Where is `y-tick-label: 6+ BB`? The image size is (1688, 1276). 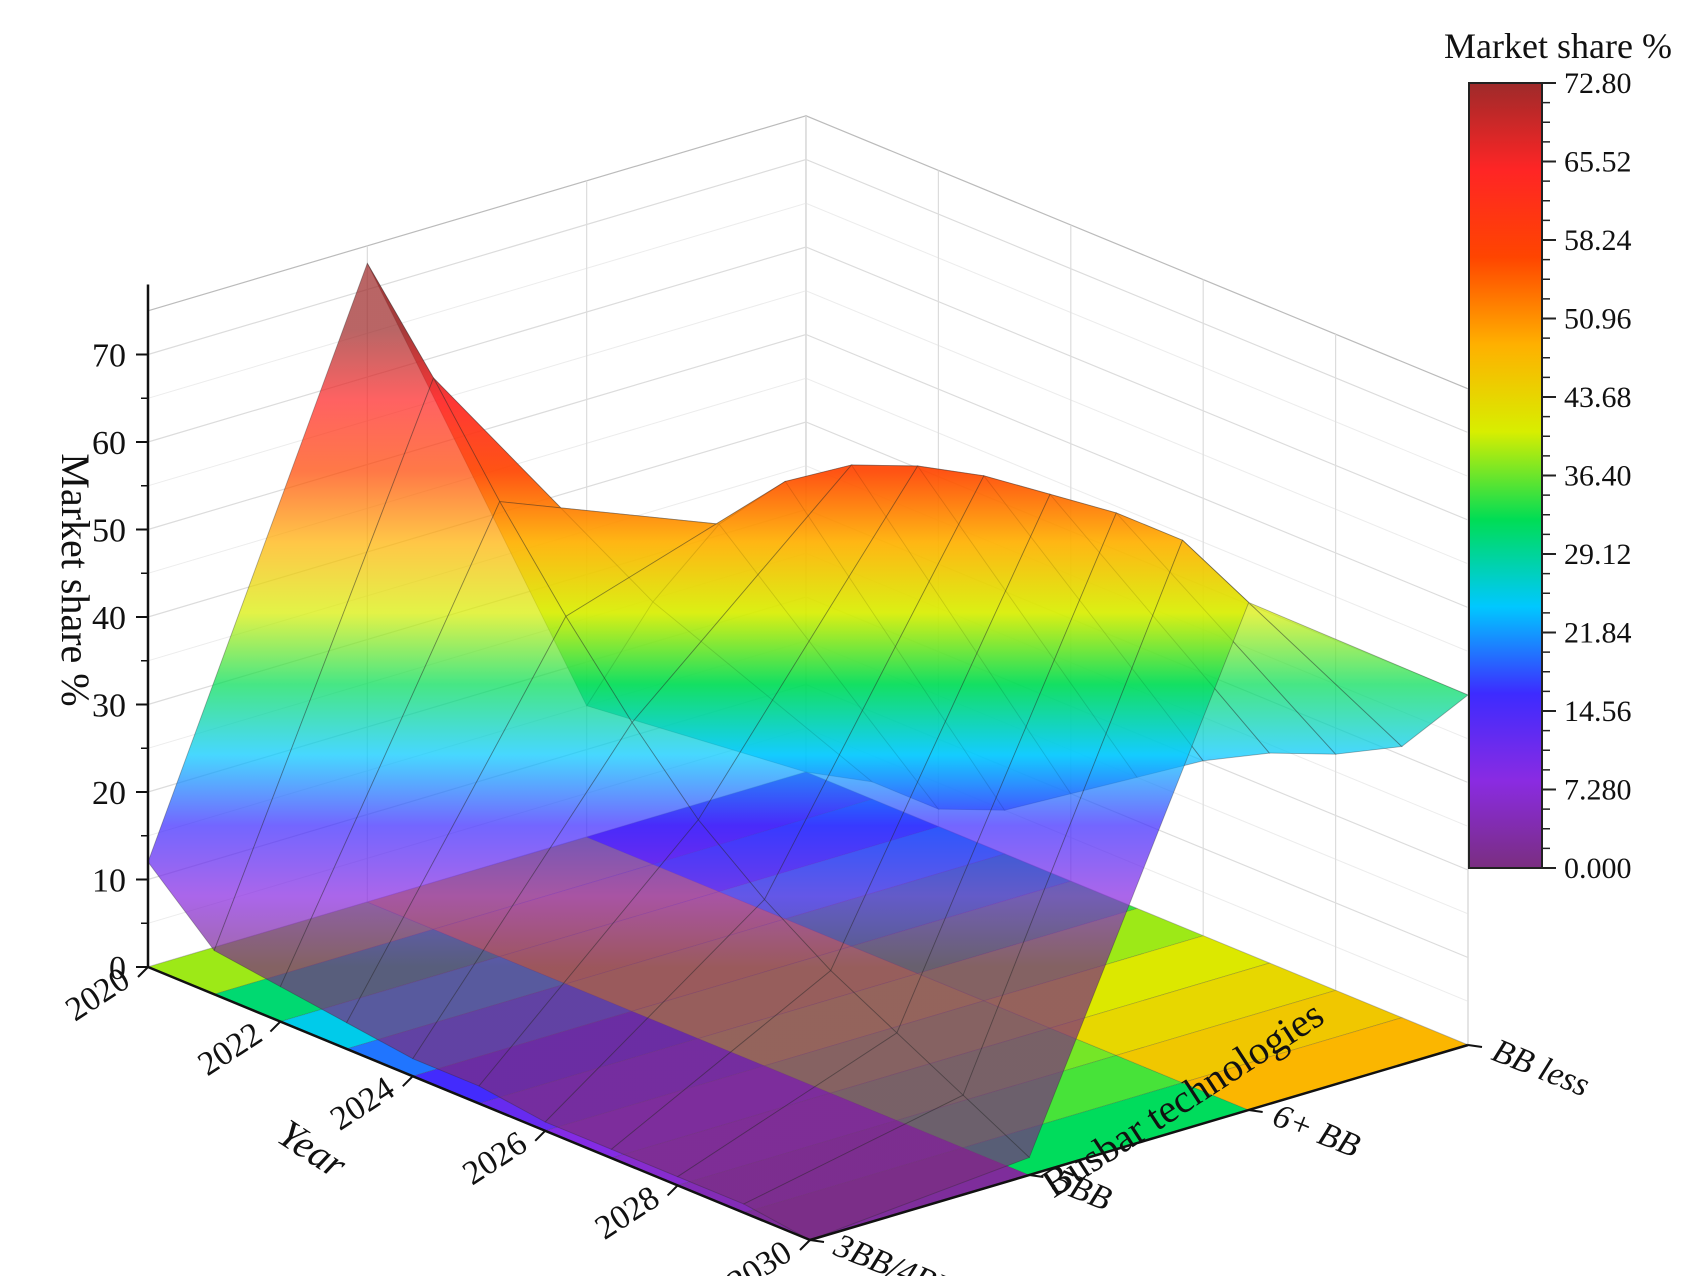 y-tick-label: 6+ BB is located at coordinates (1317, 1131).